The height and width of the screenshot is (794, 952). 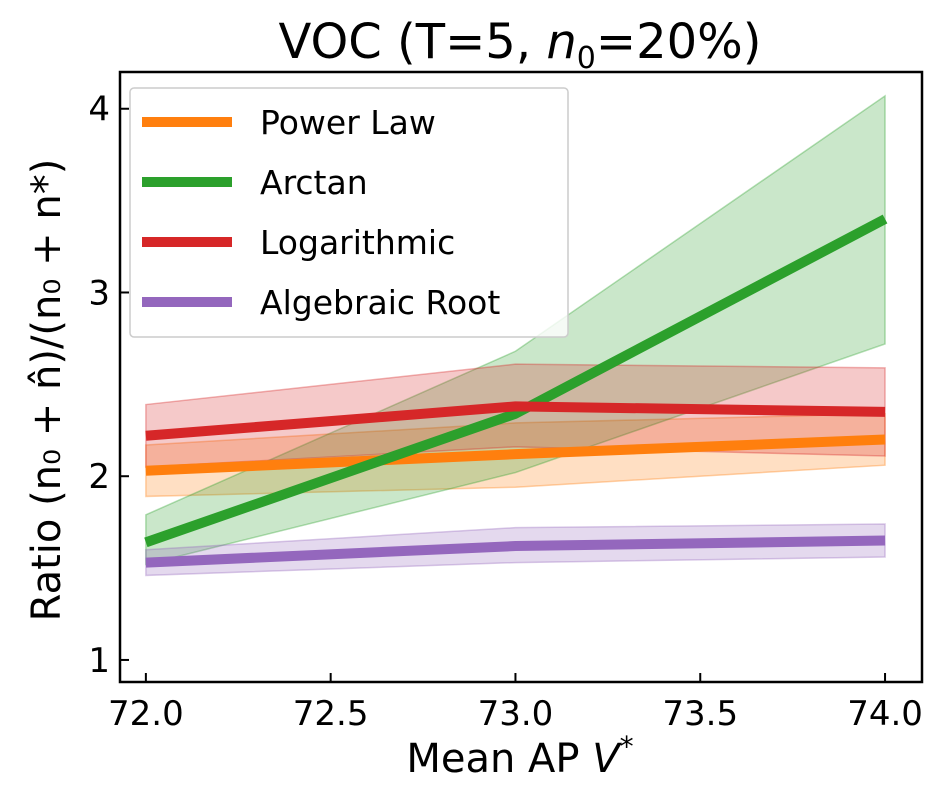 I want to click on x-tick-label: 74.0, so click(x=885, y=714).